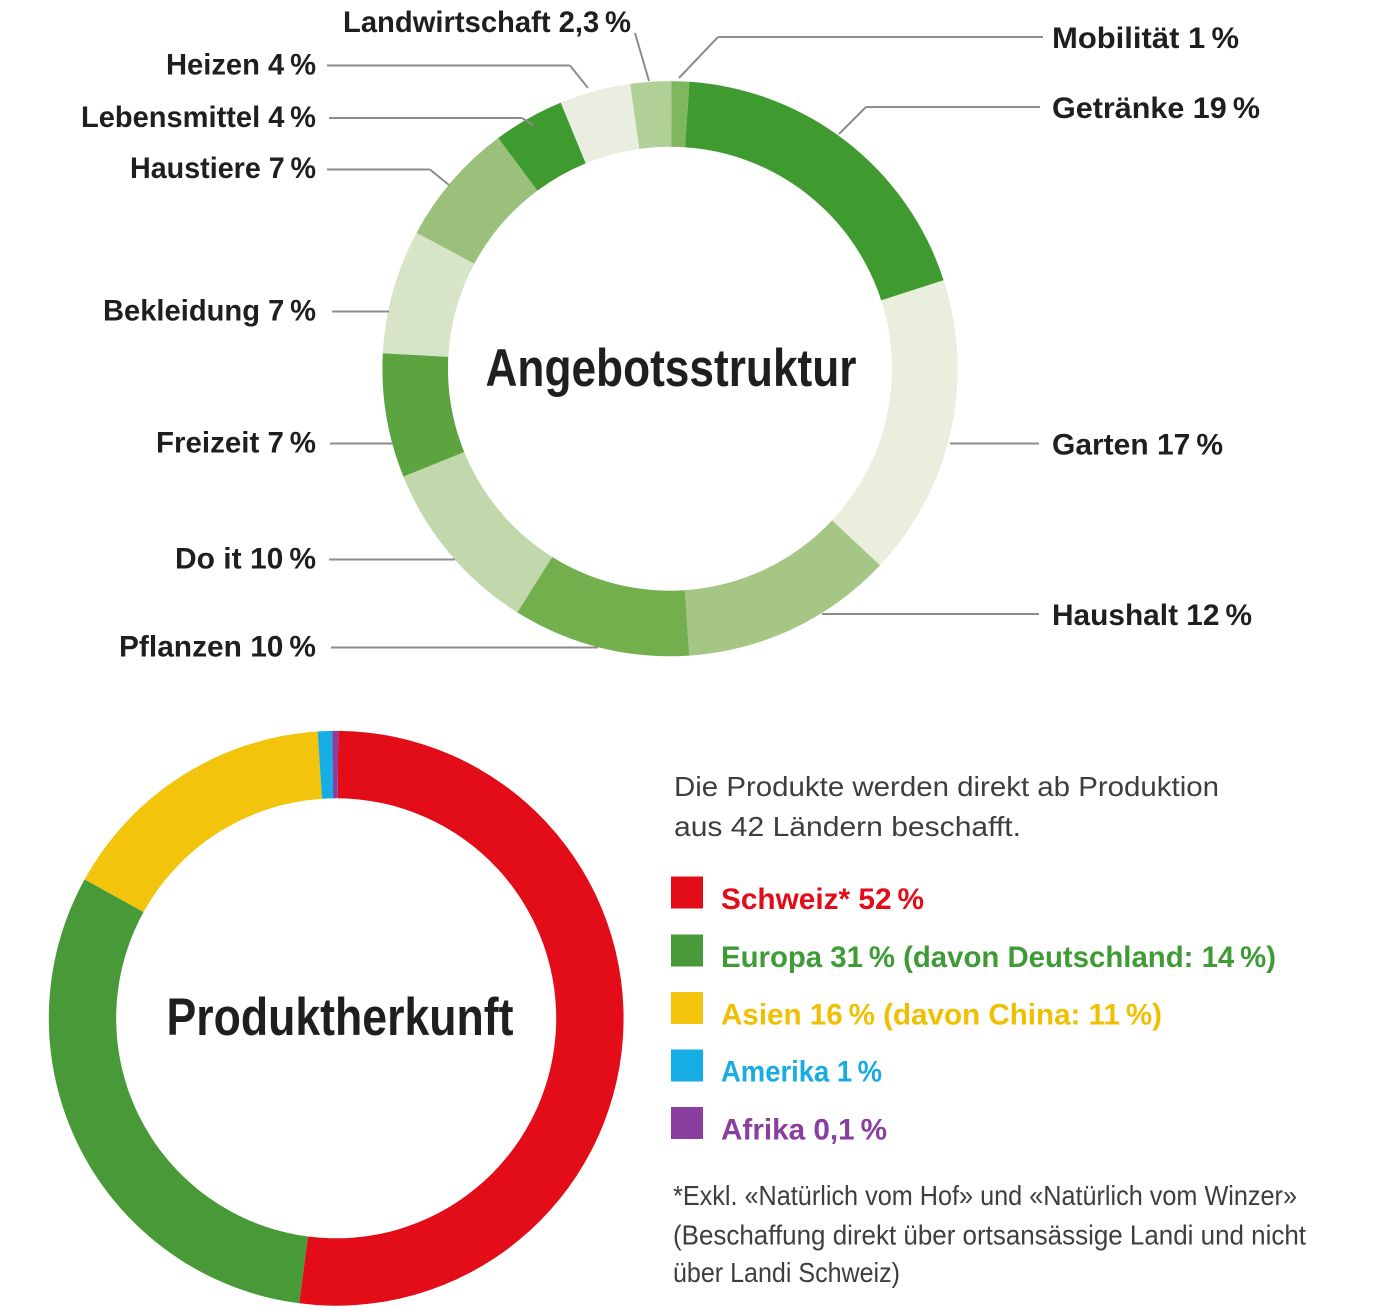  I want to click on svg-text: Getränke 19 %, so click(1156, 108).